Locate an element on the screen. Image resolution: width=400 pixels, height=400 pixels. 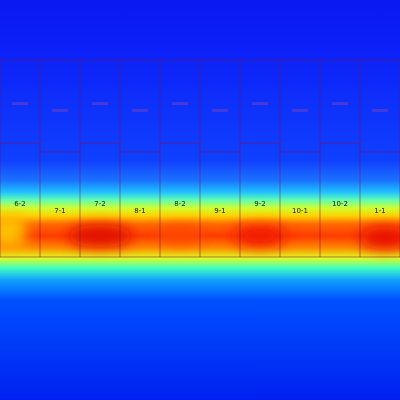
cell-label: 7-1 is located at coordinates (59, 211).